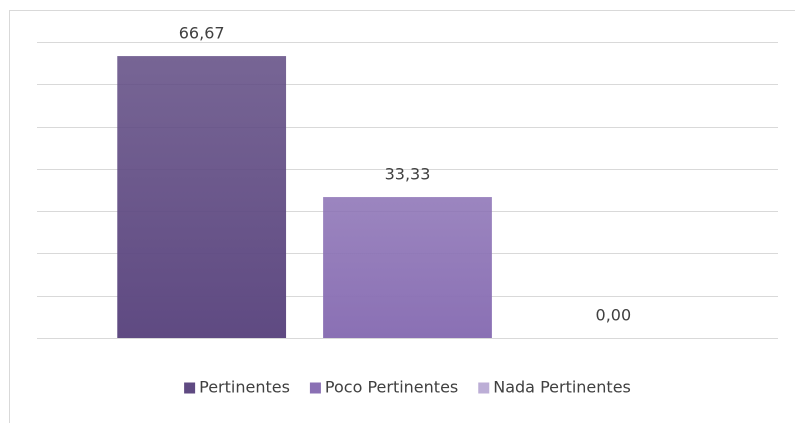 The image size is (795, 423). Describe the element at coordinates (562, 387) in the screenshot. I see `legend-label: Nada Pertinentes` at that location.